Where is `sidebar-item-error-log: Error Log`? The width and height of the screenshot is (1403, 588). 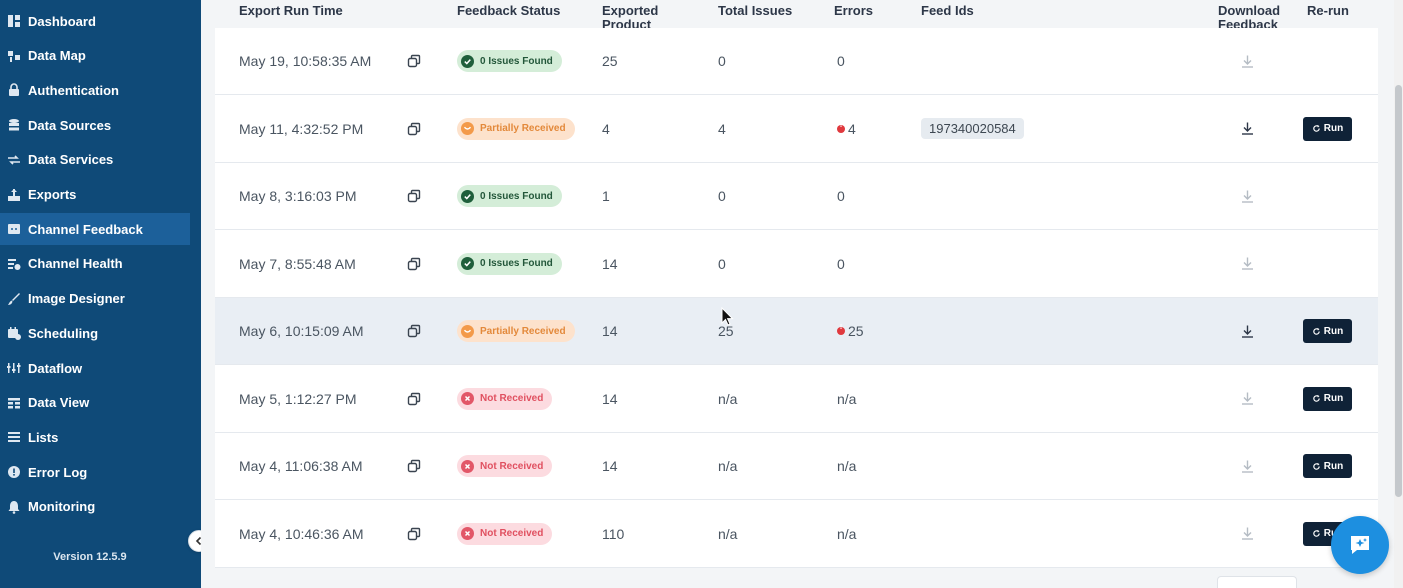
sidebar-item-error-log: Error Log is located at coordinates (95, 472).